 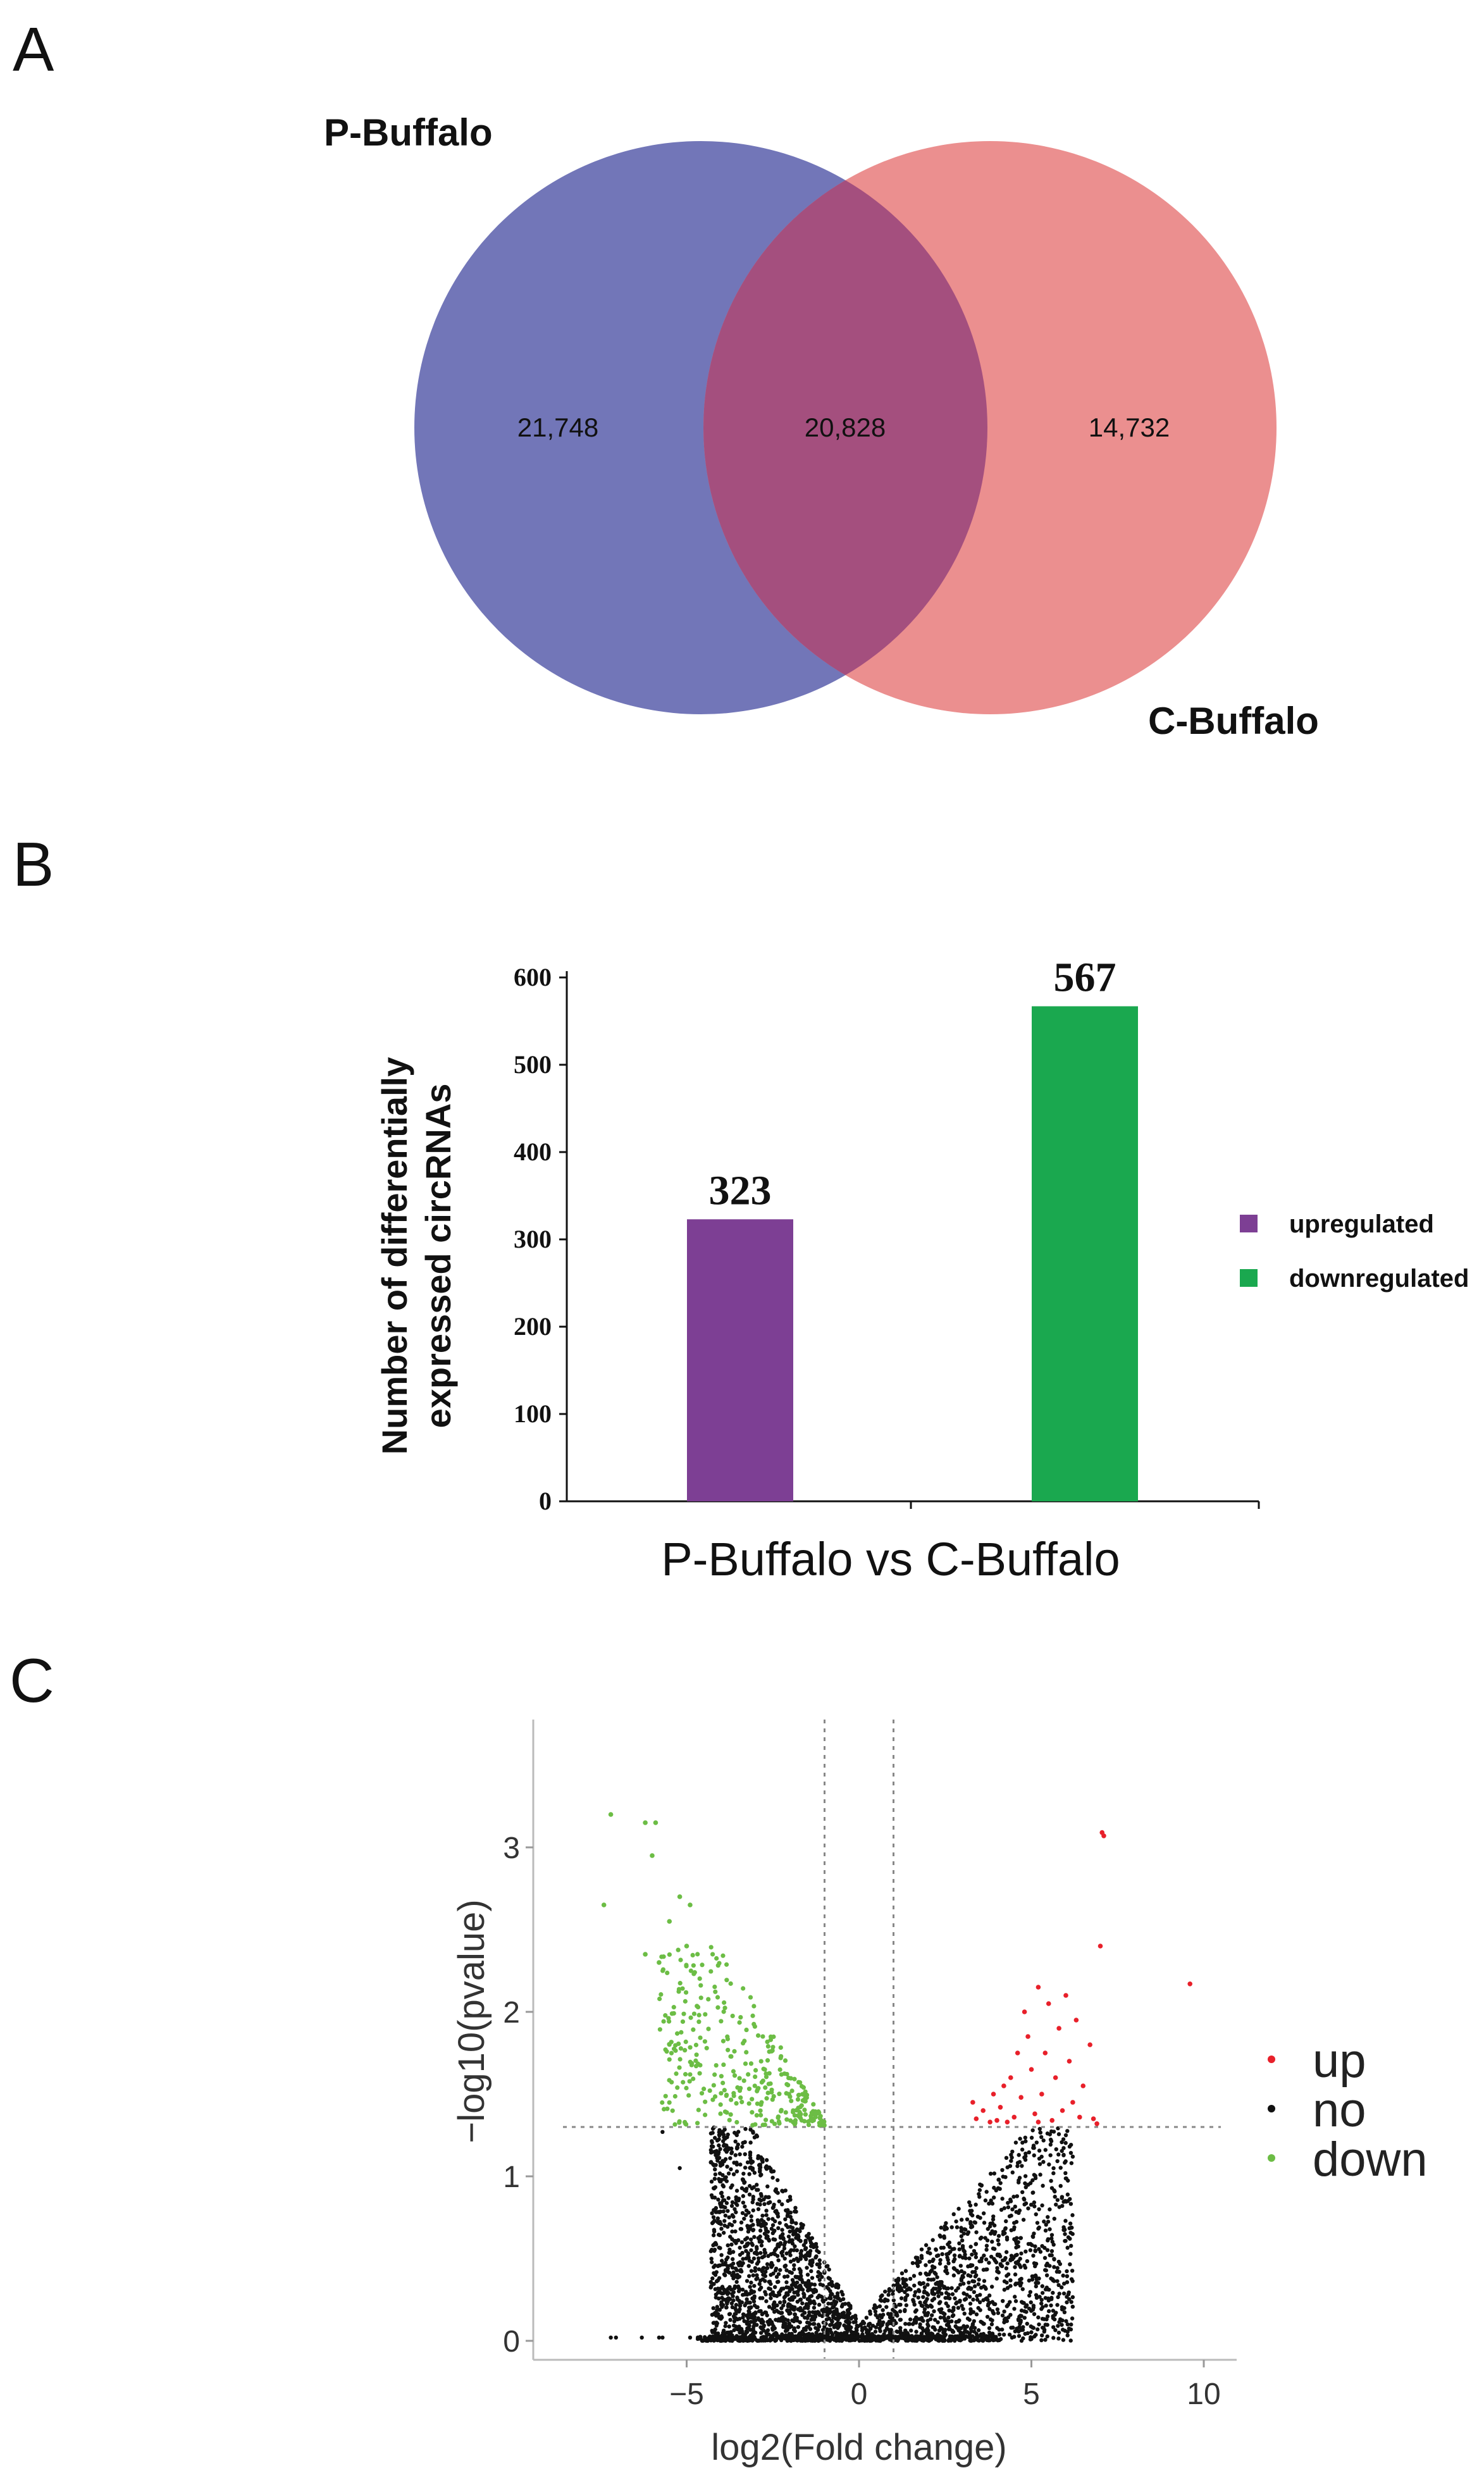 I want to click on bar-upregulated, so click(x=740, y=1360).